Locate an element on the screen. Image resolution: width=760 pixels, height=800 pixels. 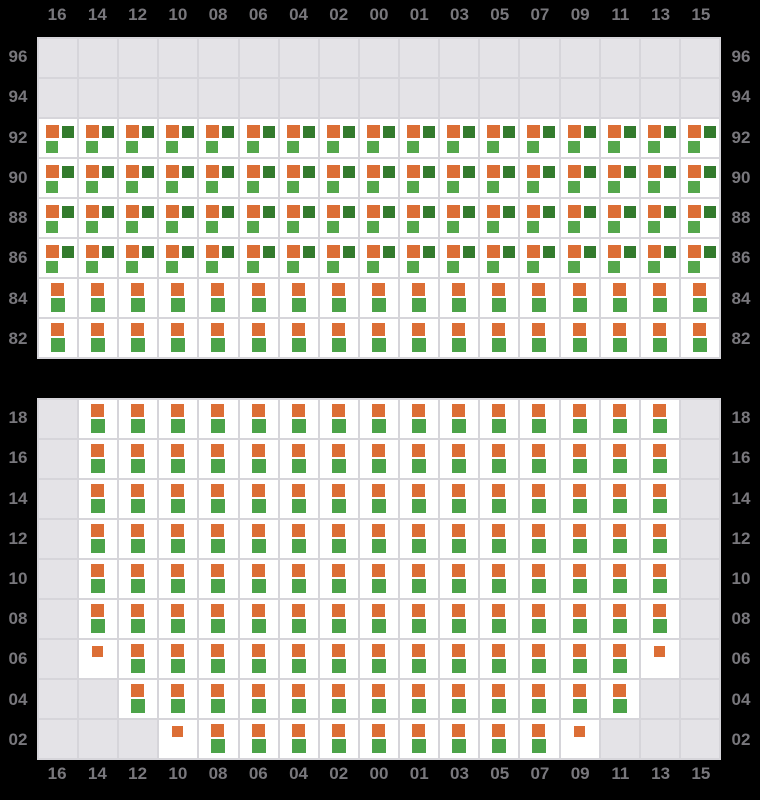
cell-col05-row96 is located at coordinates (499, 58).